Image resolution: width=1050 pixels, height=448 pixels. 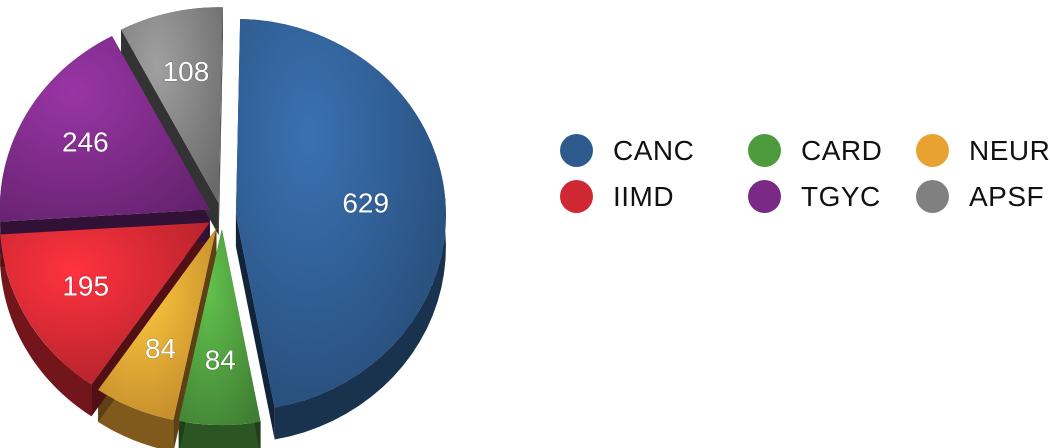 What do you see at coordinates (85, 142) in the screenshot?
I see `data-label-tgyc: 246` at bounding box center [85, 142].